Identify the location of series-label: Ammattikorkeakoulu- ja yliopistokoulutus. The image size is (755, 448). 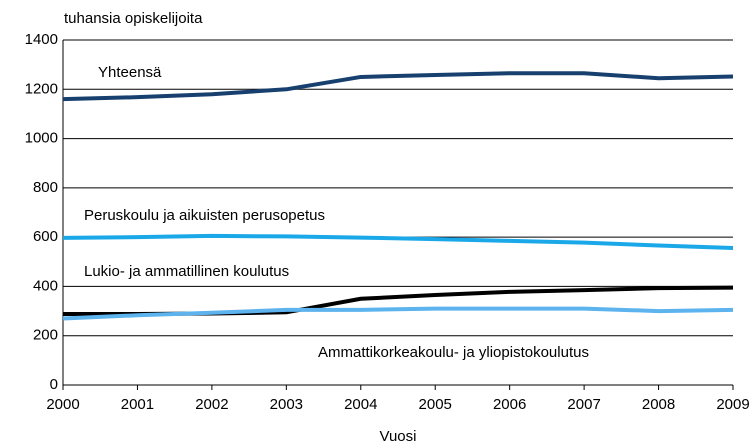
(453, 352).